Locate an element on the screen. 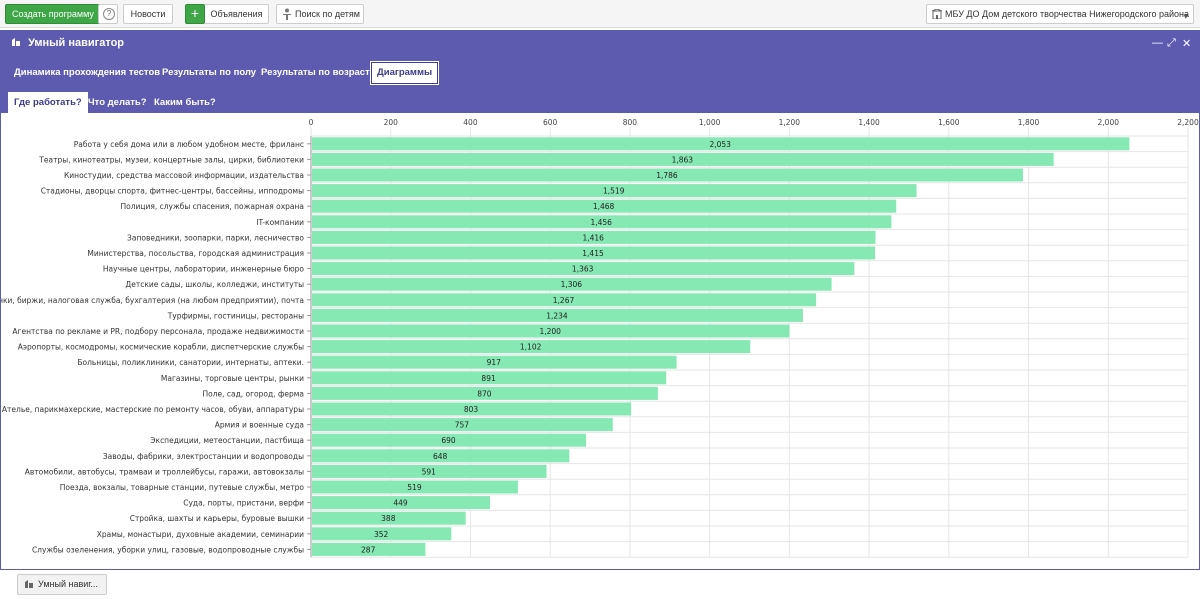 This screenshot has width=1200, height=599. bar-value-label: 757 is located at coordinates (462, 425).